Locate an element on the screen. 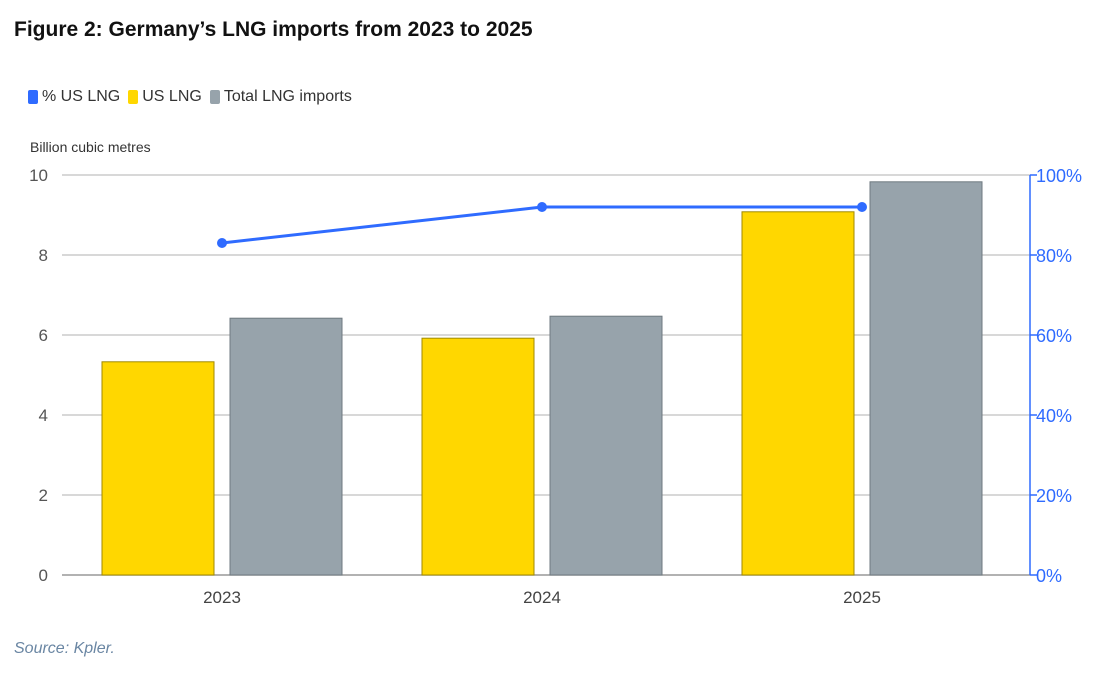 Image resolution: width=1107 pixels, height=675 pixels. y-axis-label: Billion cubic metres is located at coordinates (90, 147).